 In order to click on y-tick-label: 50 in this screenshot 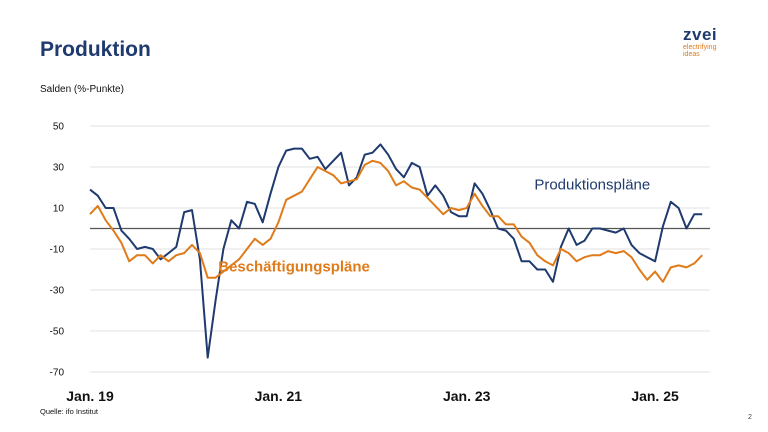, I will do `click(59, 127)`.